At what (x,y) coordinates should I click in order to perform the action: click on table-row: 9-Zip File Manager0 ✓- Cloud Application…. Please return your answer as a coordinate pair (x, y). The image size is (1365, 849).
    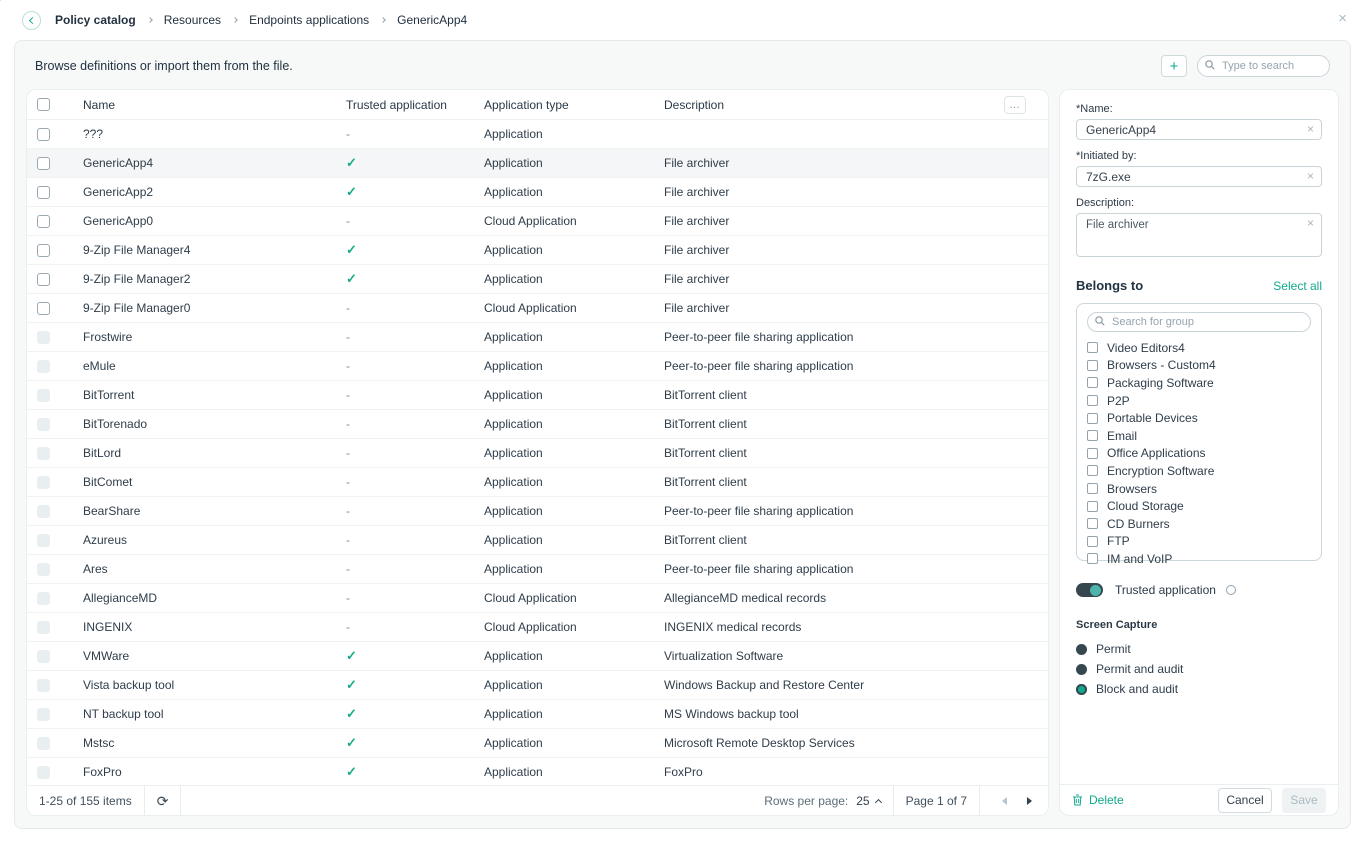
    Looking at the image, I should click on (537, 308).